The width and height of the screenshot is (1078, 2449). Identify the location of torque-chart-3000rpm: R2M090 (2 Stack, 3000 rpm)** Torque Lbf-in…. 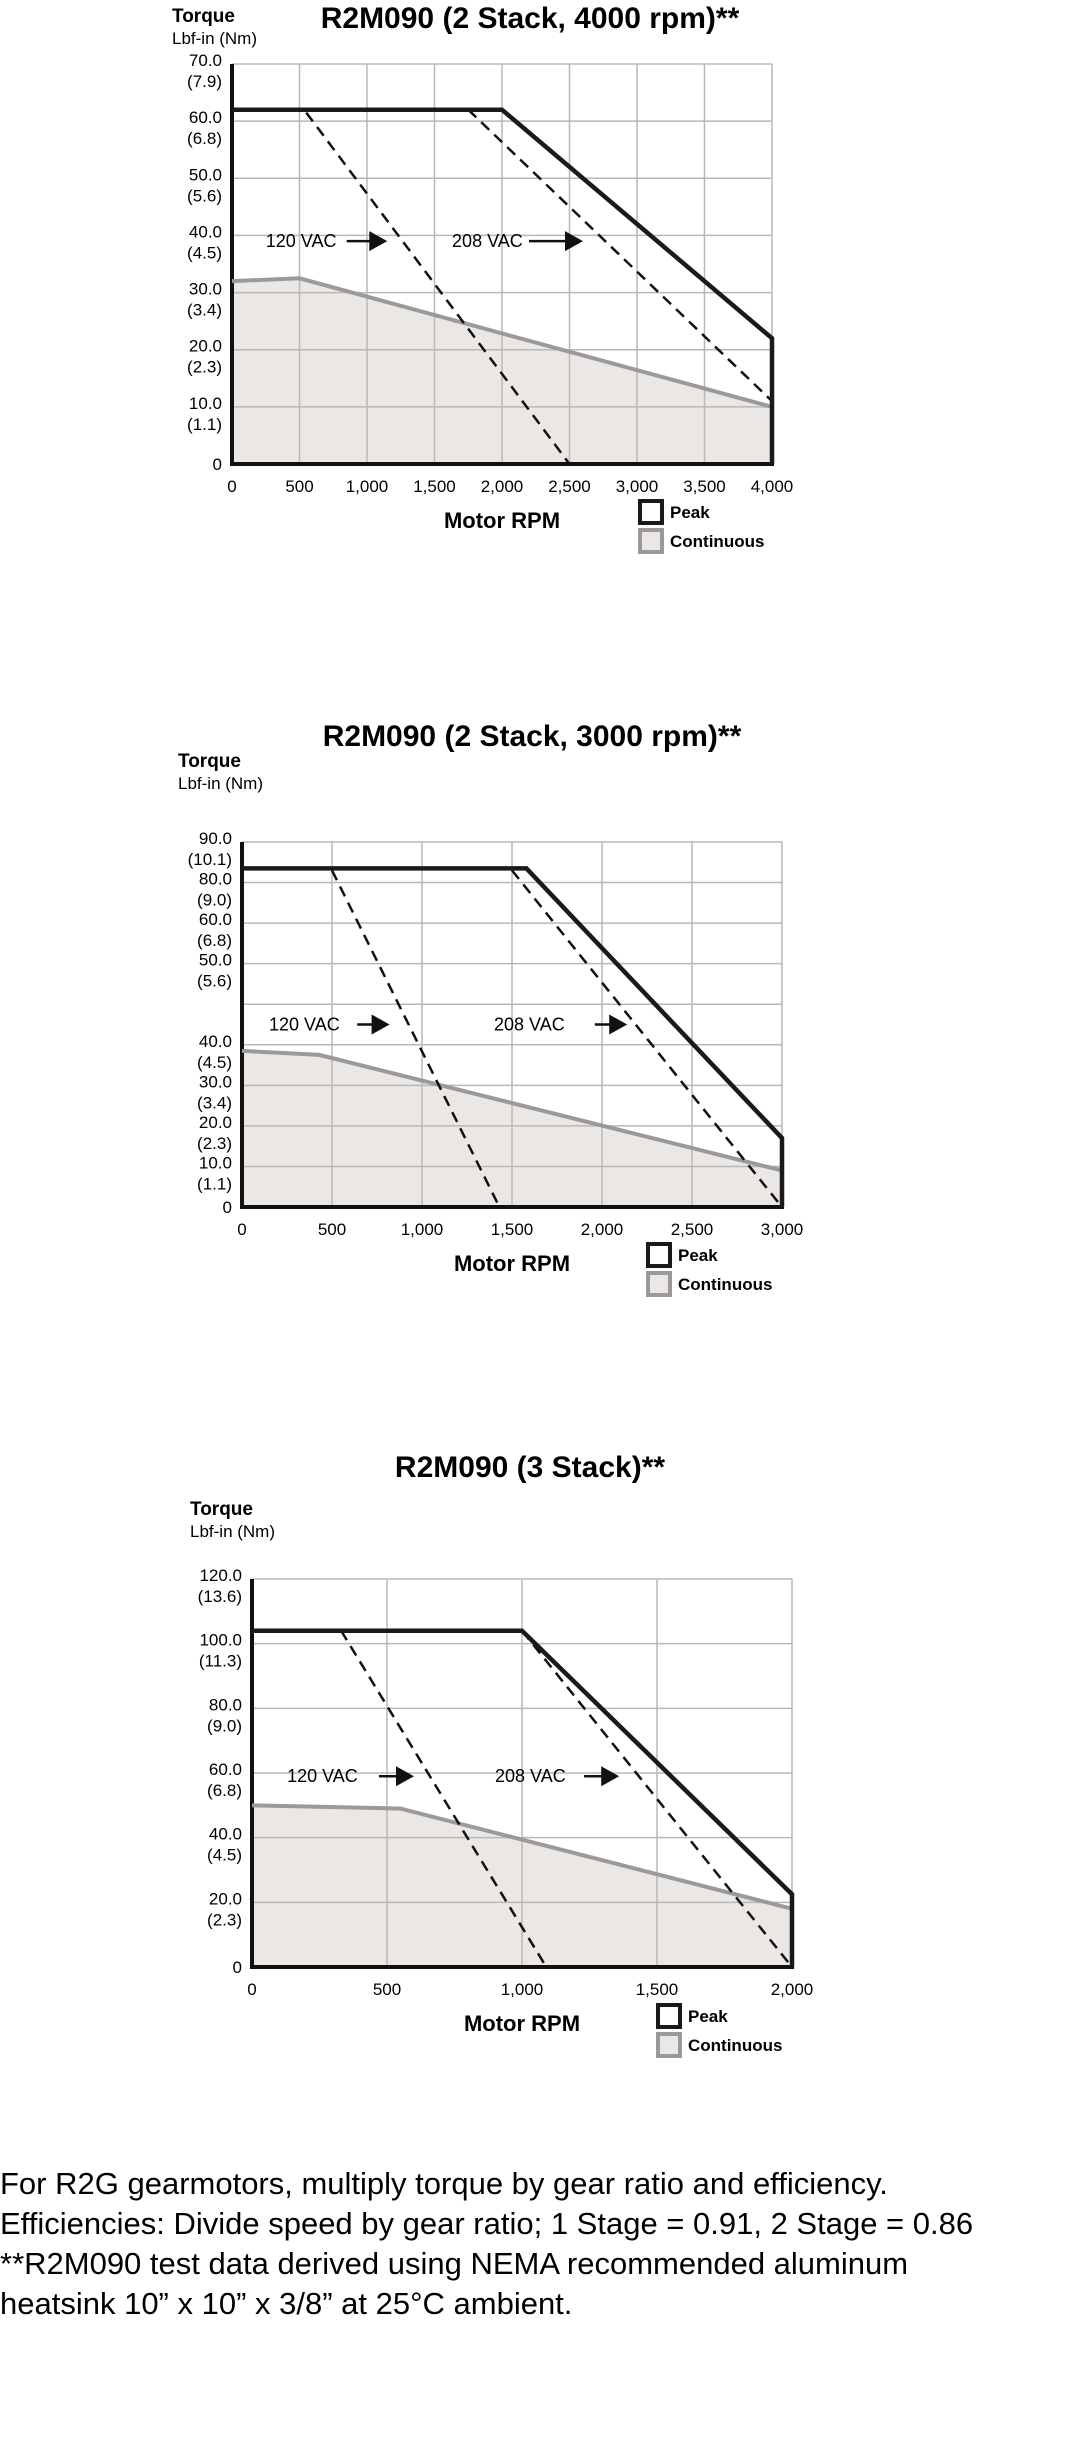
(491, 1008).